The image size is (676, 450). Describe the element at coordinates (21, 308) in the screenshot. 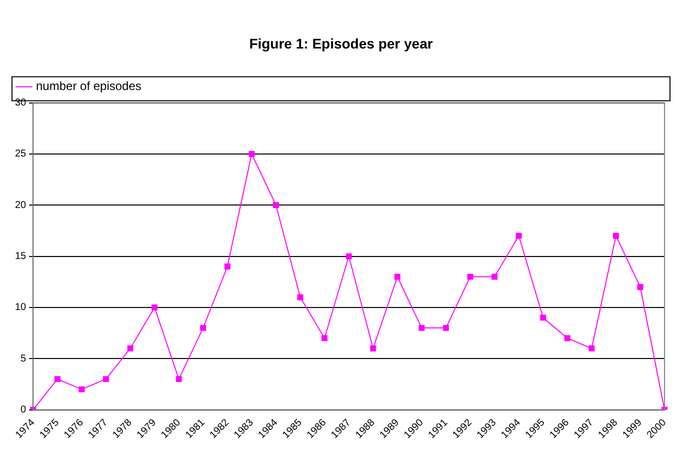

I see `y-tick-label: 10` at that location.